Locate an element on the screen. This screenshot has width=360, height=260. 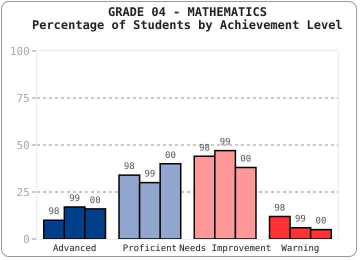
chart-subtitle: Percentage of Students by Achievement Level is located at coordinates (187, 25).